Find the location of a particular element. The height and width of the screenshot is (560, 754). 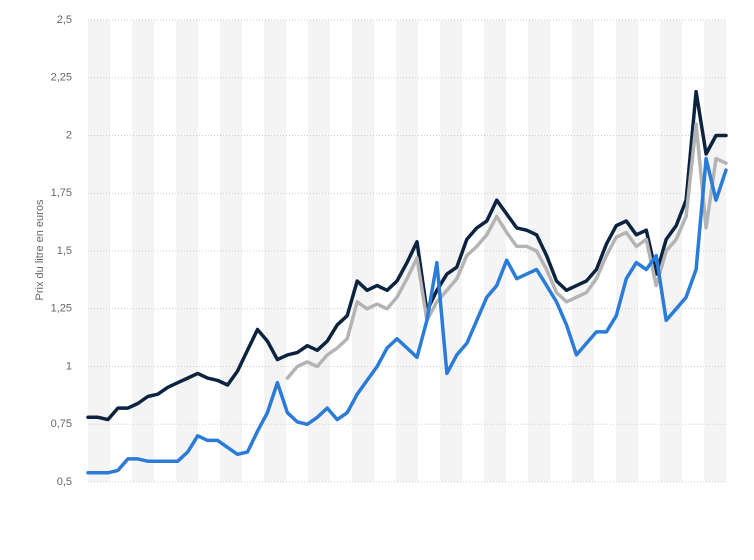

y-tick-label: 0,5 is located at coordinates (64, 482).